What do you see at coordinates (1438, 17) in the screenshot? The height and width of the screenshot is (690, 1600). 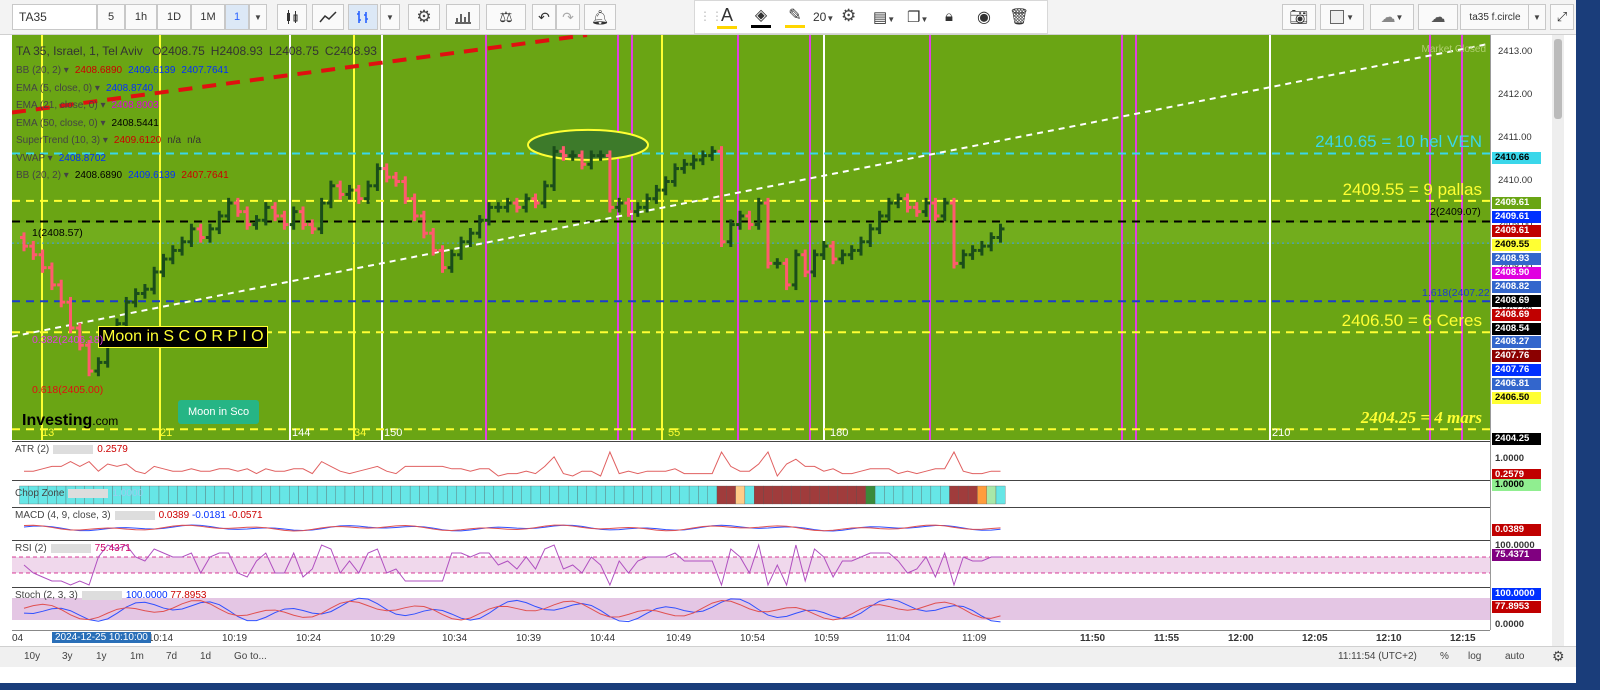 I see `save-layout-button: ☁` at bounding box center [1438, 17].